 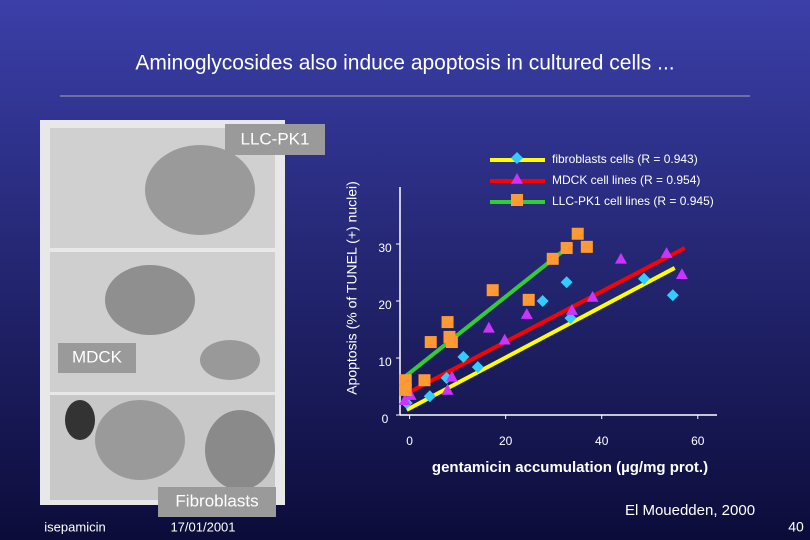 I want to click on citation: El Mouedden, 2000, so click(x=690, y=510).